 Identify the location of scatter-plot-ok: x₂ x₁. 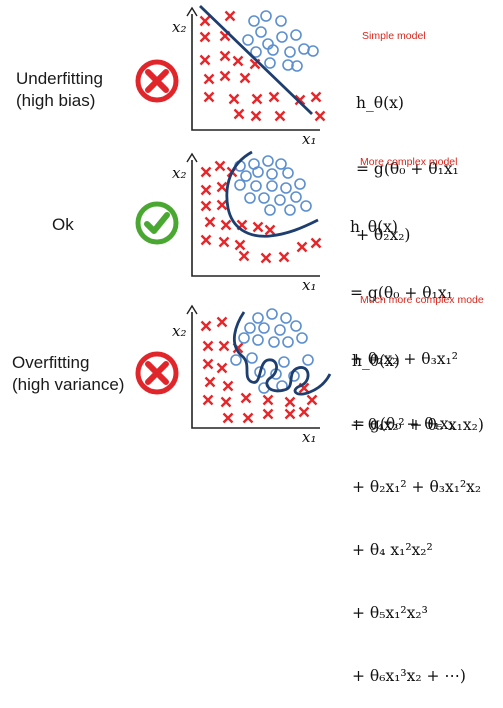
(247, 222).